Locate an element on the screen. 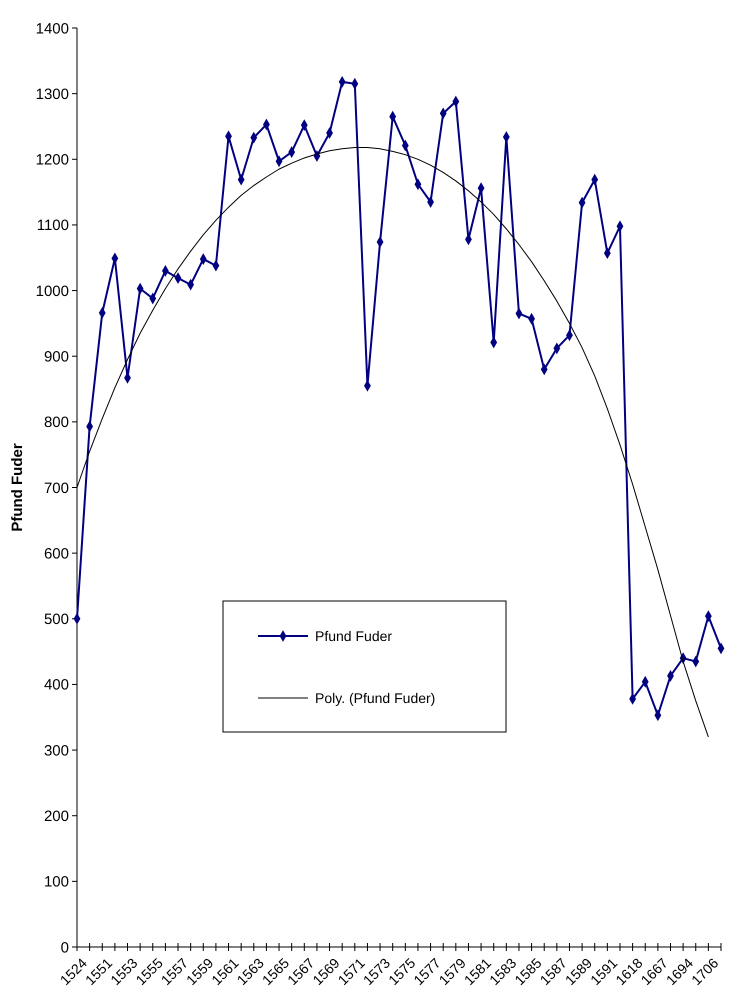 The image size is (733, 989). y-tick-label: 1200 is located at coordinates (52, 160).